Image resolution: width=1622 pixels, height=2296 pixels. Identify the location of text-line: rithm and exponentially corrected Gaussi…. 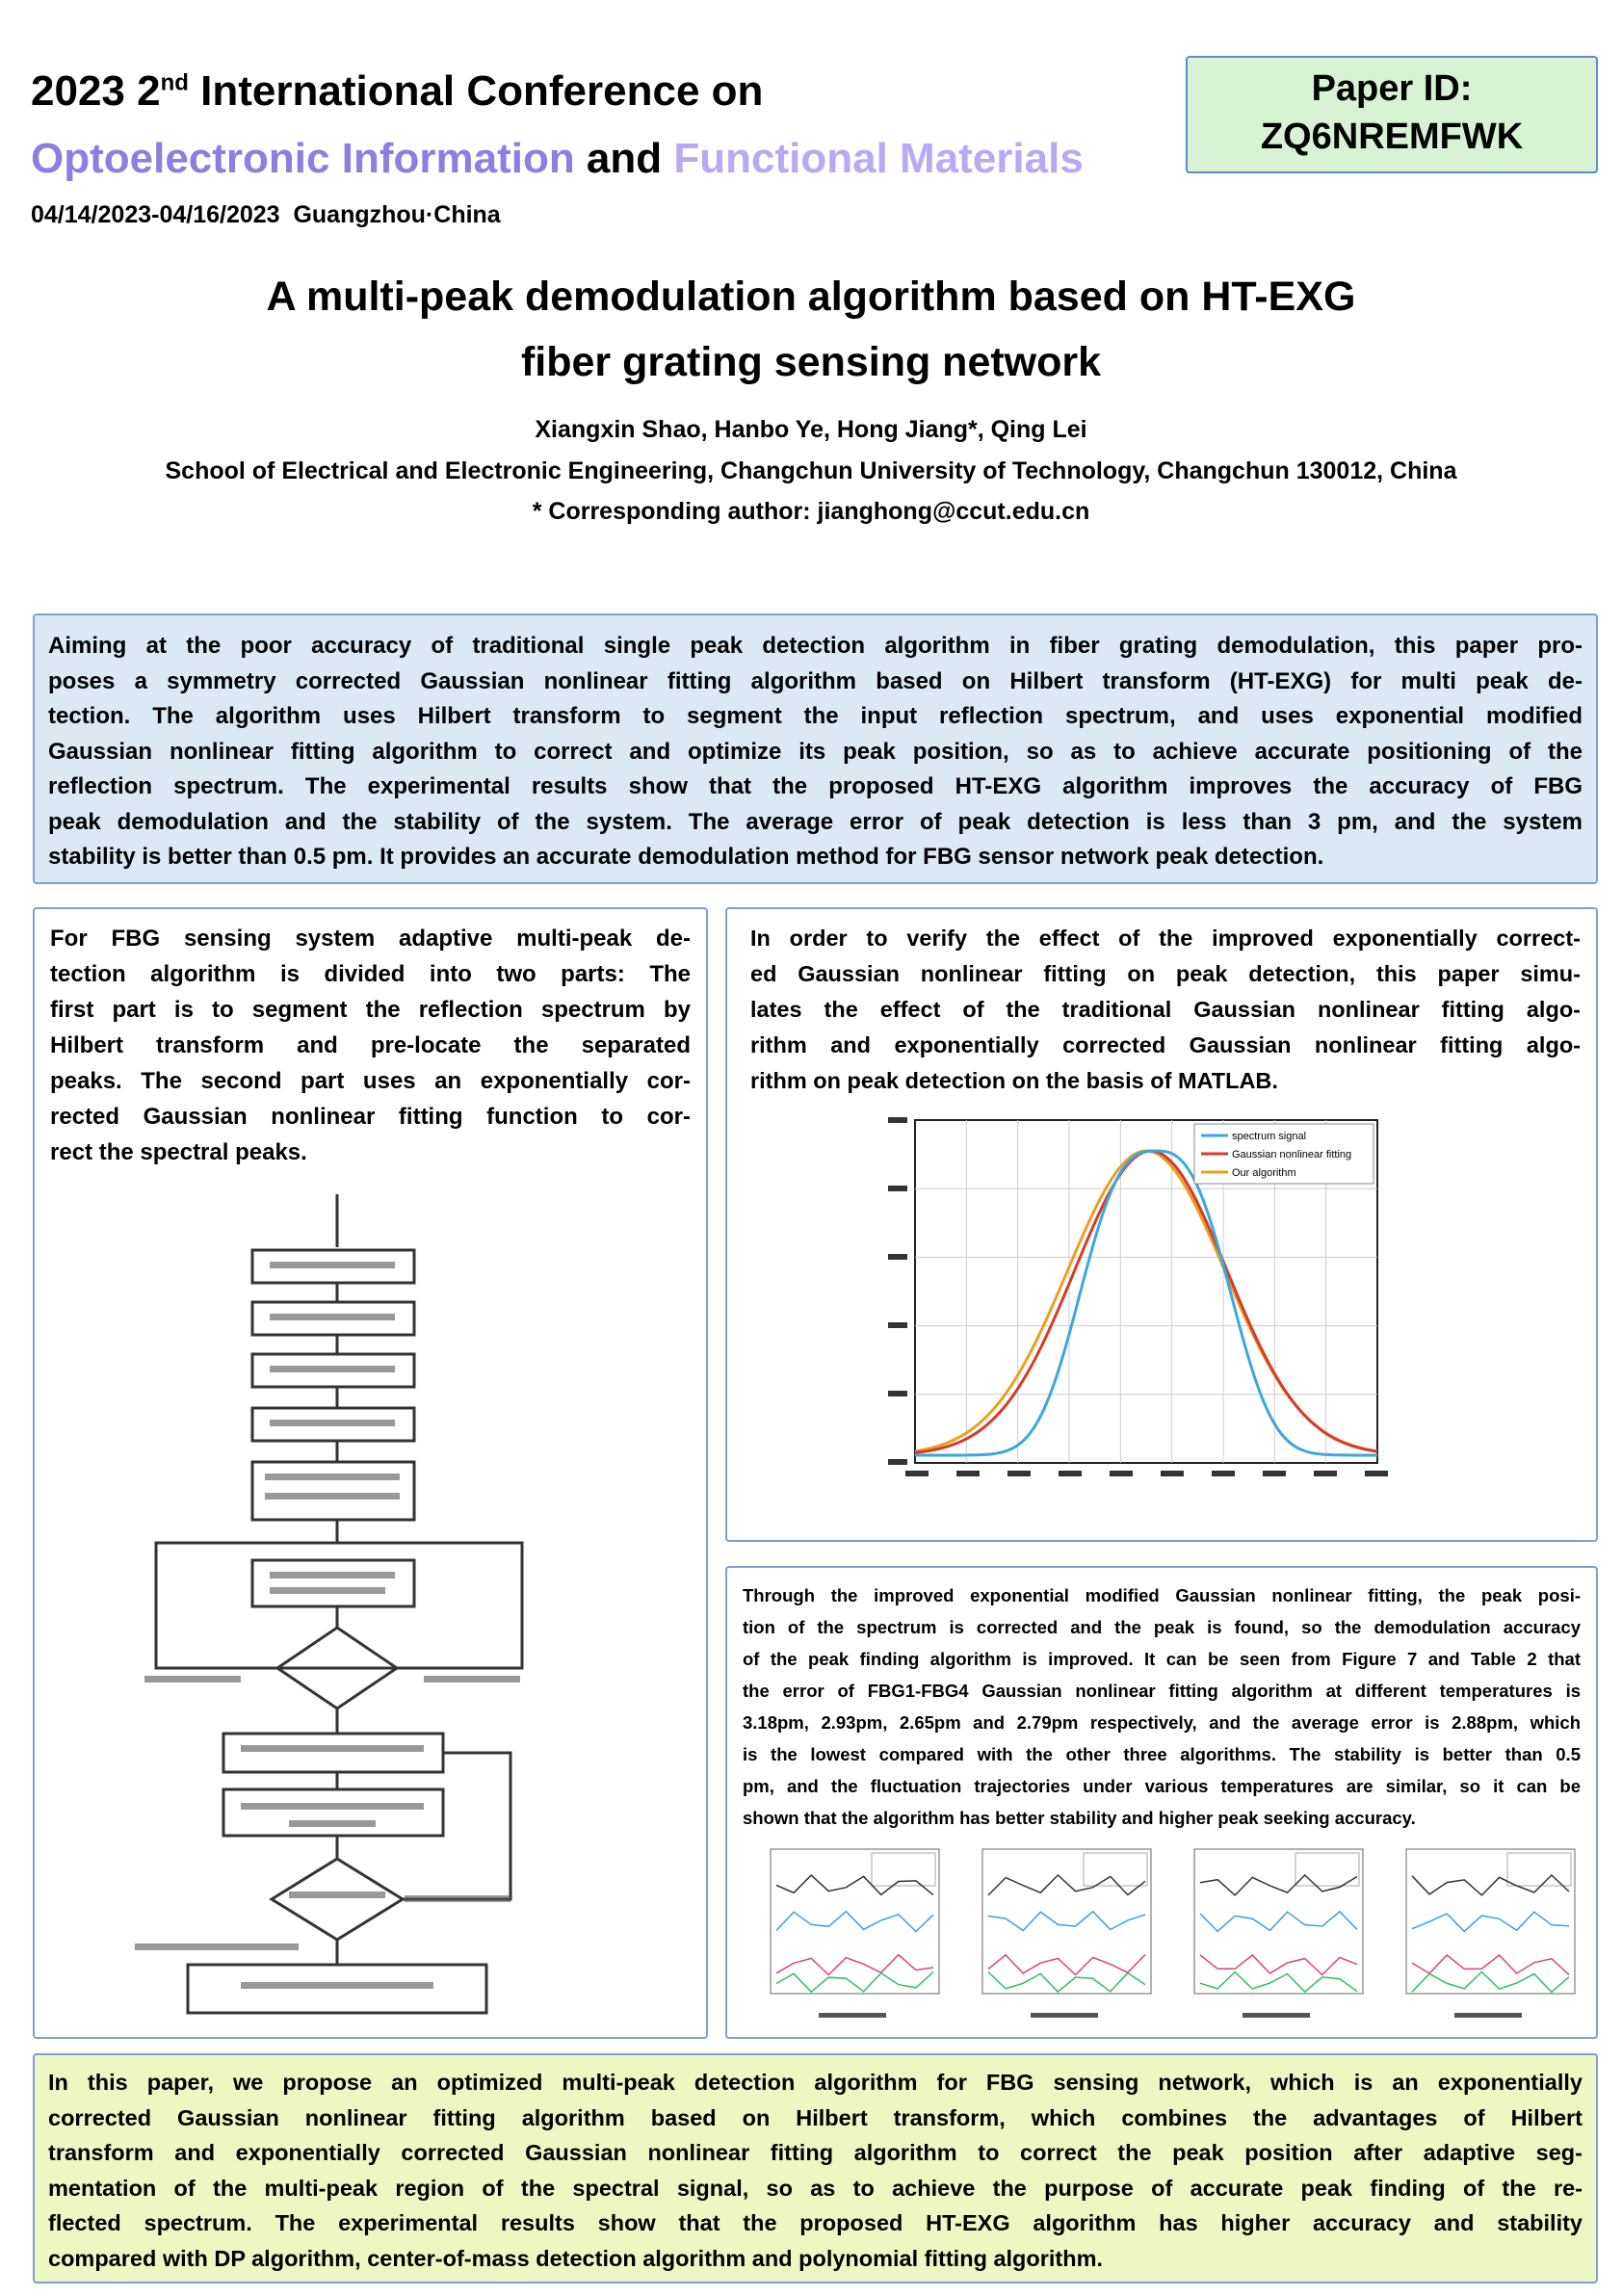
(1165, 1044).